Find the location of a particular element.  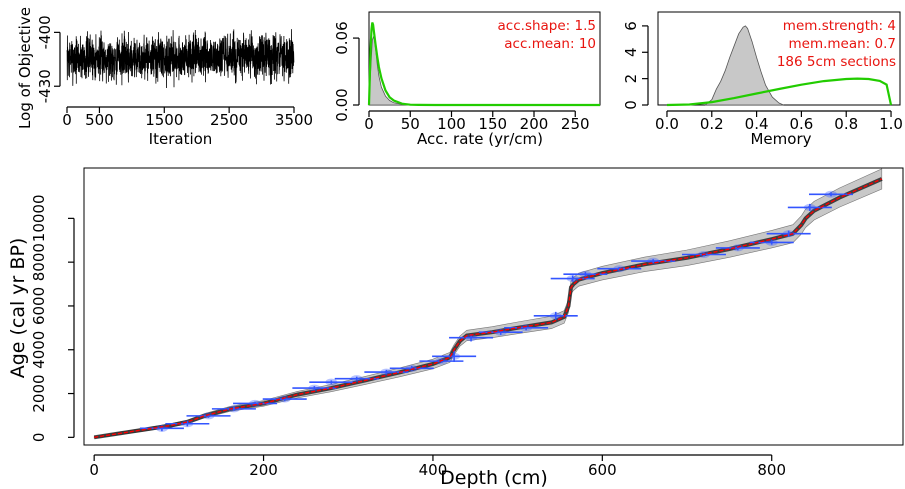

annotation: 186 5cm sections is located at coordinates (836, 62).